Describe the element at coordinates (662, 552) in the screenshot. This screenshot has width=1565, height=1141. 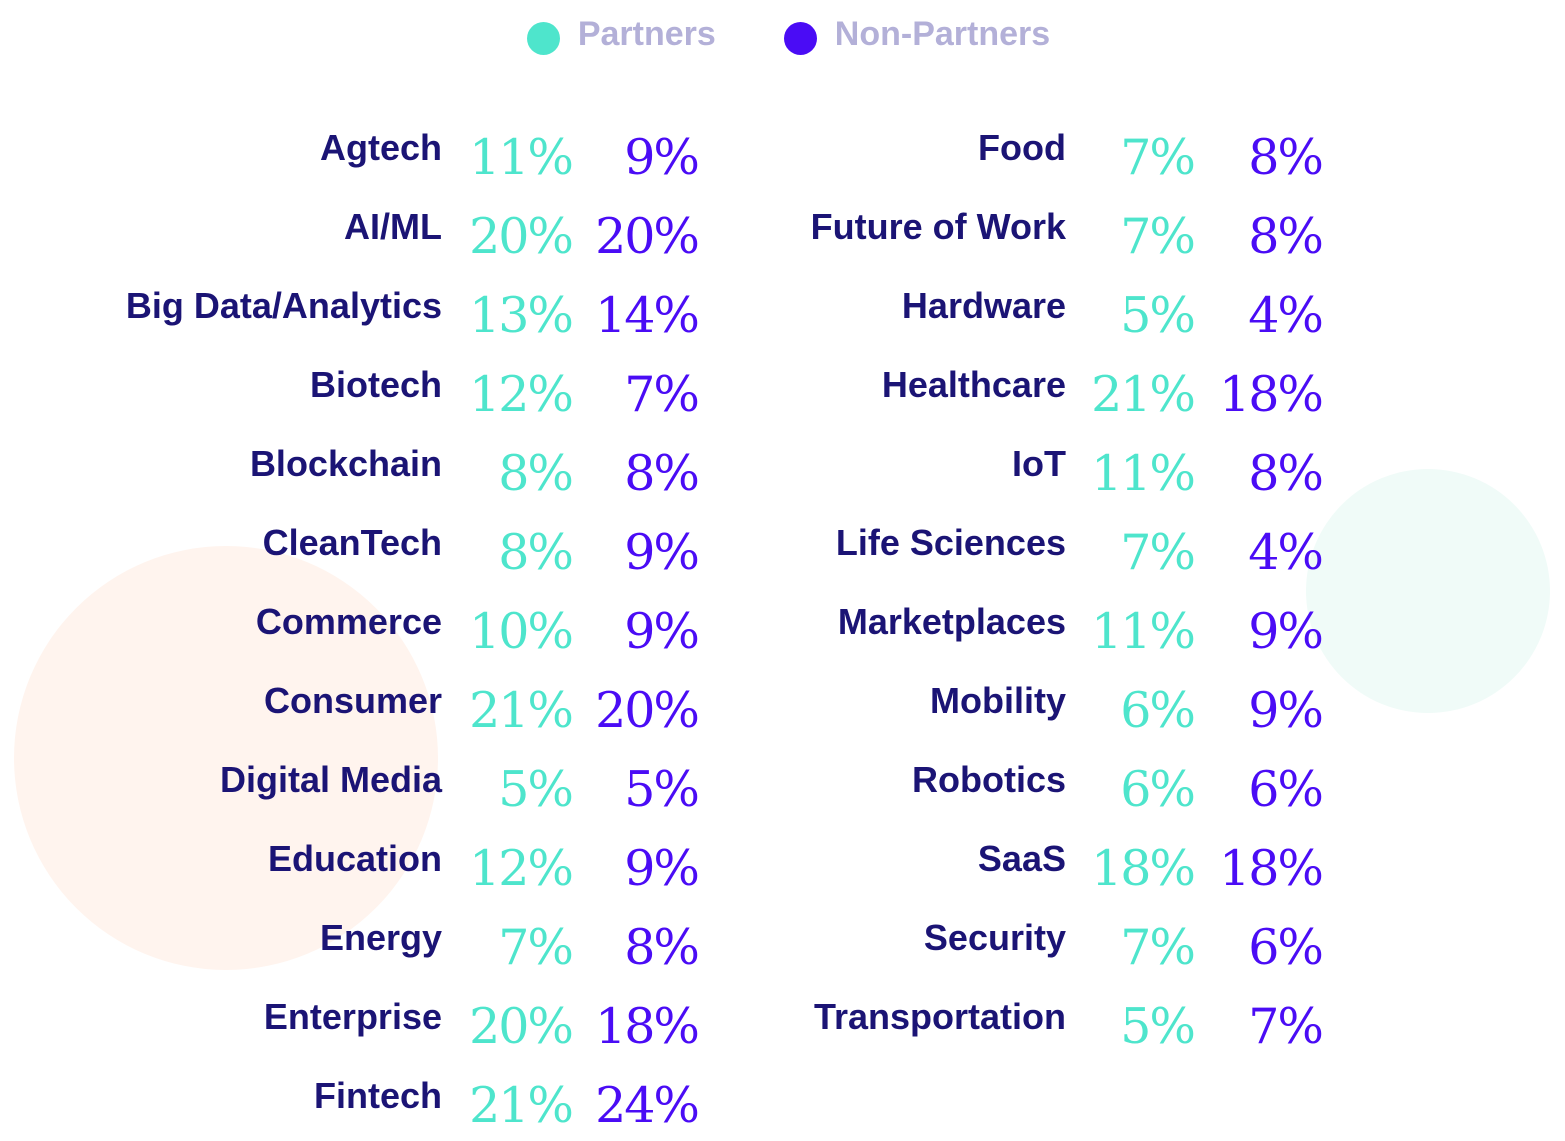
I see `non-partners-value-cleantech: 9%` at that location.